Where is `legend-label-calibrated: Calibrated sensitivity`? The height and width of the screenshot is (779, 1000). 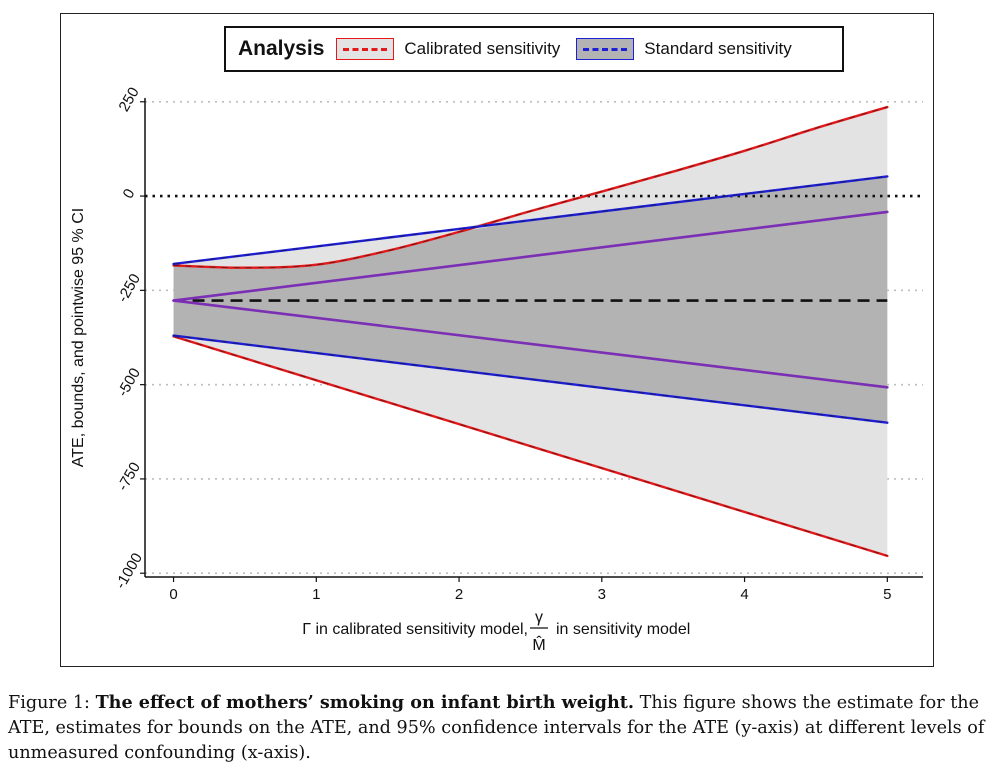
legend-label-calibrated: Calibrated sensitivity is located at coordinates (482, 48).